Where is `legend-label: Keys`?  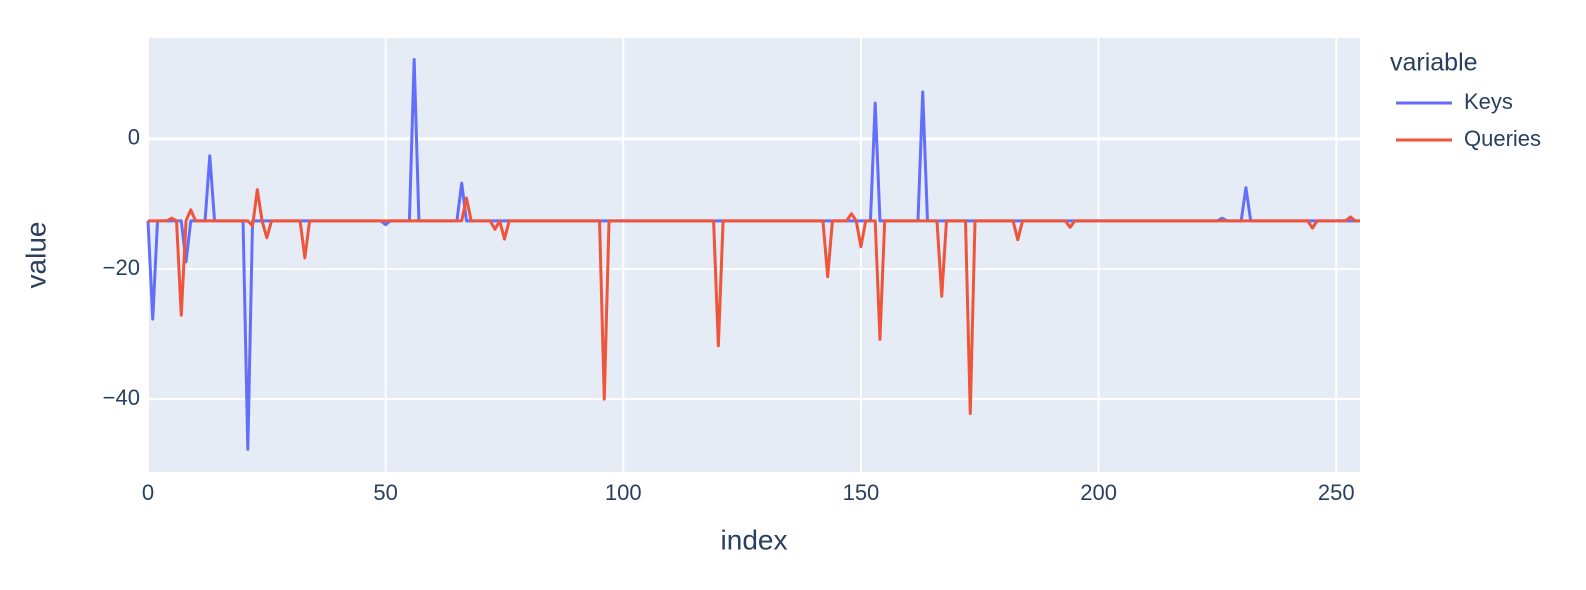 legend-label: Keys is located at coordinates (1488, 101).